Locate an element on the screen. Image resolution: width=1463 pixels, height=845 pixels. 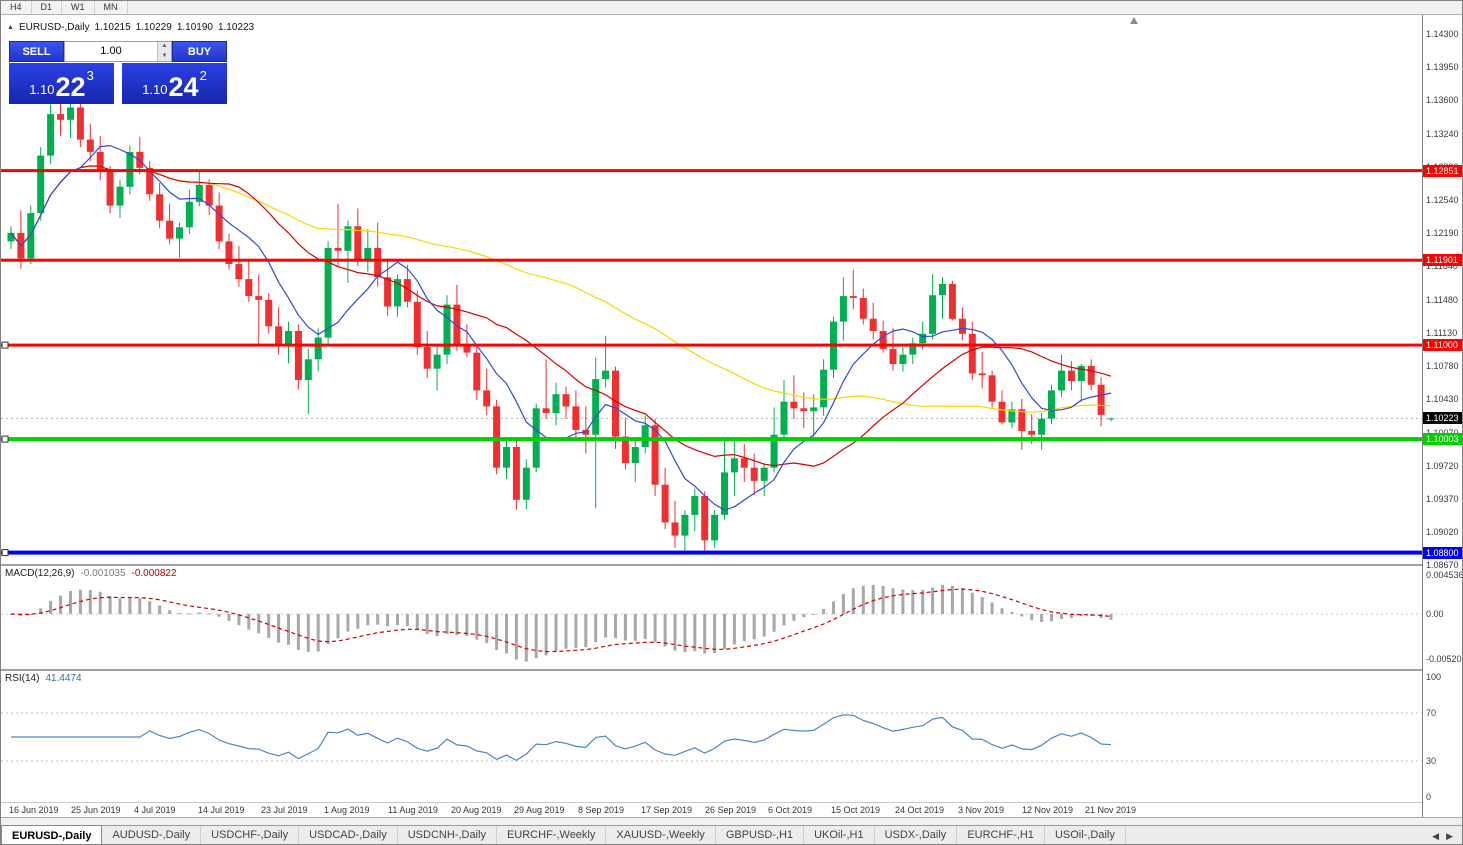
date-tick-label: 12 Nov 2019 is located at coordinates (1048, 810).